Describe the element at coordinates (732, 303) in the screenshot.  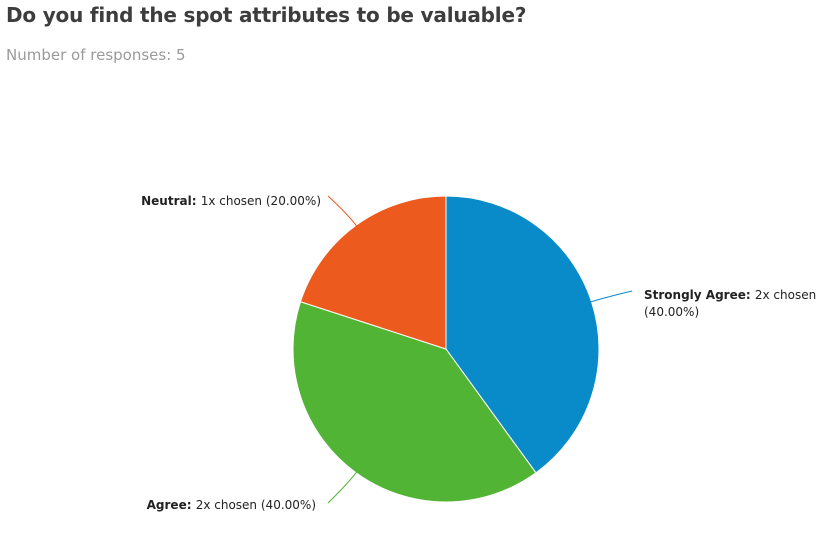
I see `slice-label-strongly-agree: Strongly Agree: 2x chosen (40.00%)` at that location.